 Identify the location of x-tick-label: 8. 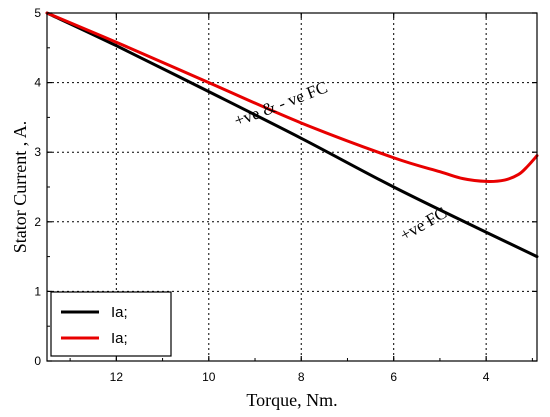
(301, 377).